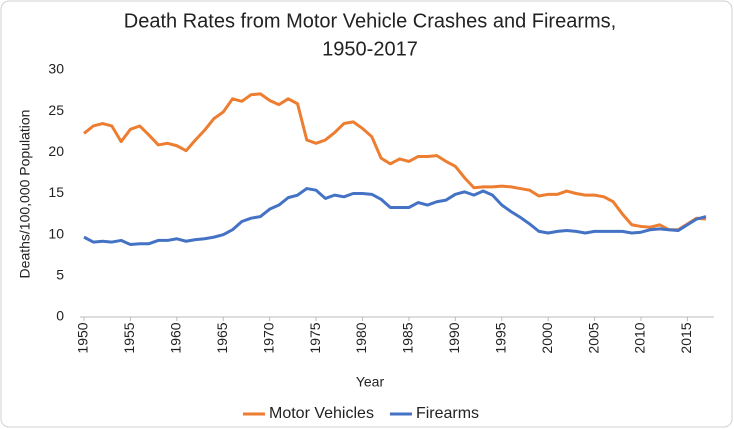  I want to click on x-tick-label: 1955, so click(129, 337).